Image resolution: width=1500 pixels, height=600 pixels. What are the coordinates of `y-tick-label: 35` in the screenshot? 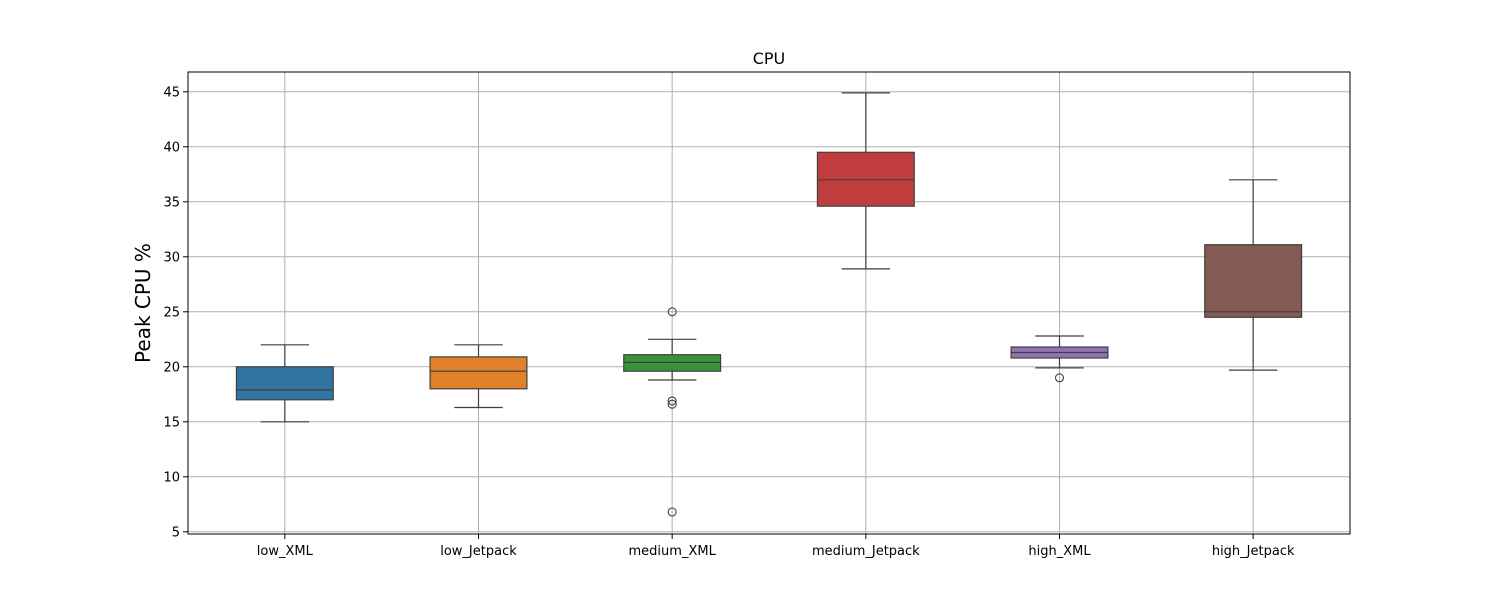 It's located at (171, 202).